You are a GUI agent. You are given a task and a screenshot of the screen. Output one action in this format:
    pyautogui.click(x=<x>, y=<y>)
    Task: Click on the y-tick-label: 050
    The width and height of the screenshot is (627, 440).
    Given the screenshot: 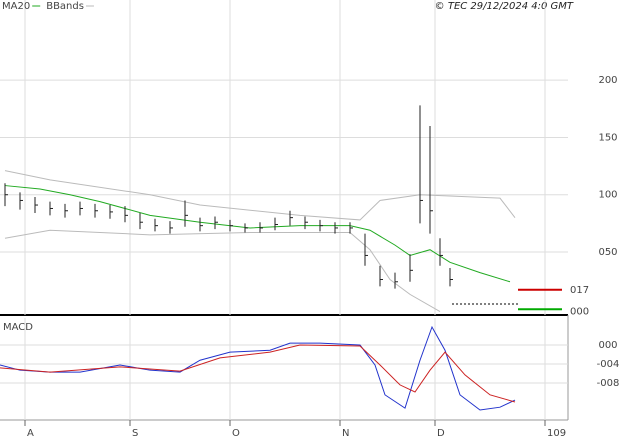 What is the action you would take?
    pyautogui.click(x=607, y=252)
    